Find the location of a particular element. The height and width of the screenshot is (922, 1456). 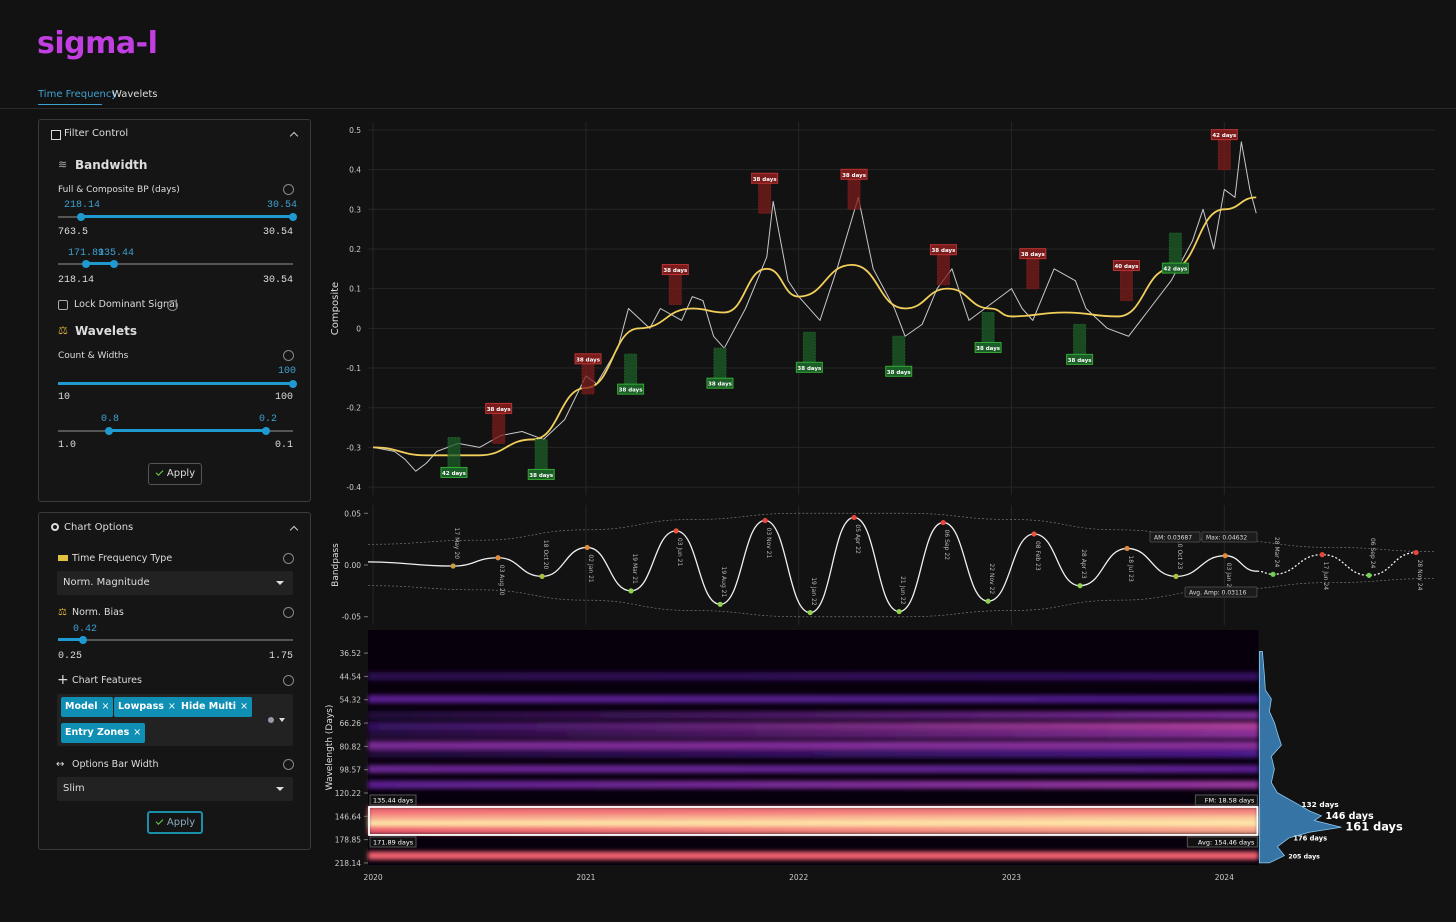

tab-underline is located at coordinates (70, 104).